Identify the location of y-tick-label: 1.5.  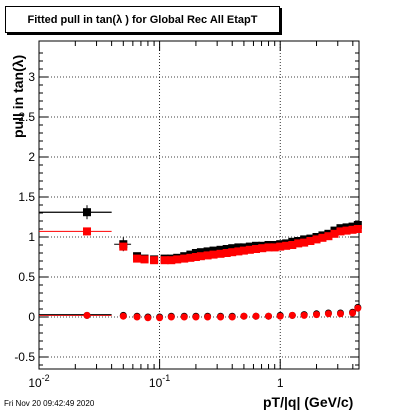
(26, 197).